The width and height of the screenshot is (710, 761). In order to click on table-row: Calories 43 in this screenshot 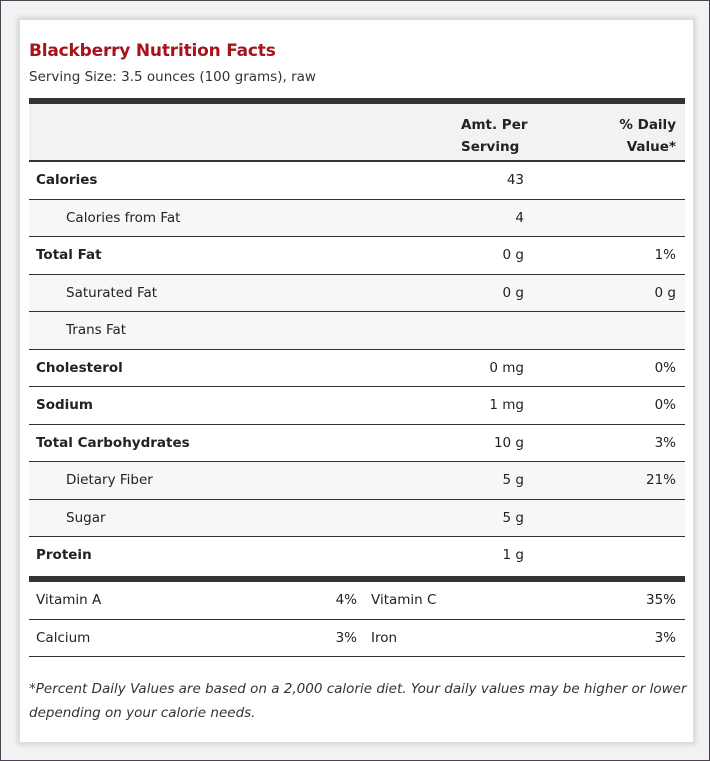, I will do `click(357, 181)`.